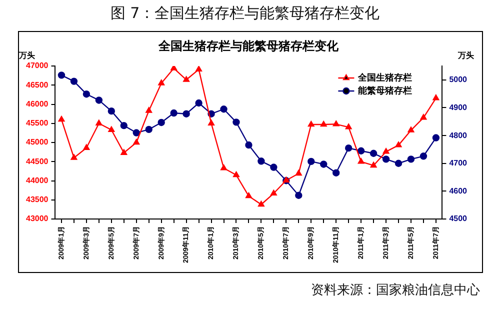 The height and width of the screenshot is (328, 490). I want to click on y-tick-label: 44500, so click(37, 161).